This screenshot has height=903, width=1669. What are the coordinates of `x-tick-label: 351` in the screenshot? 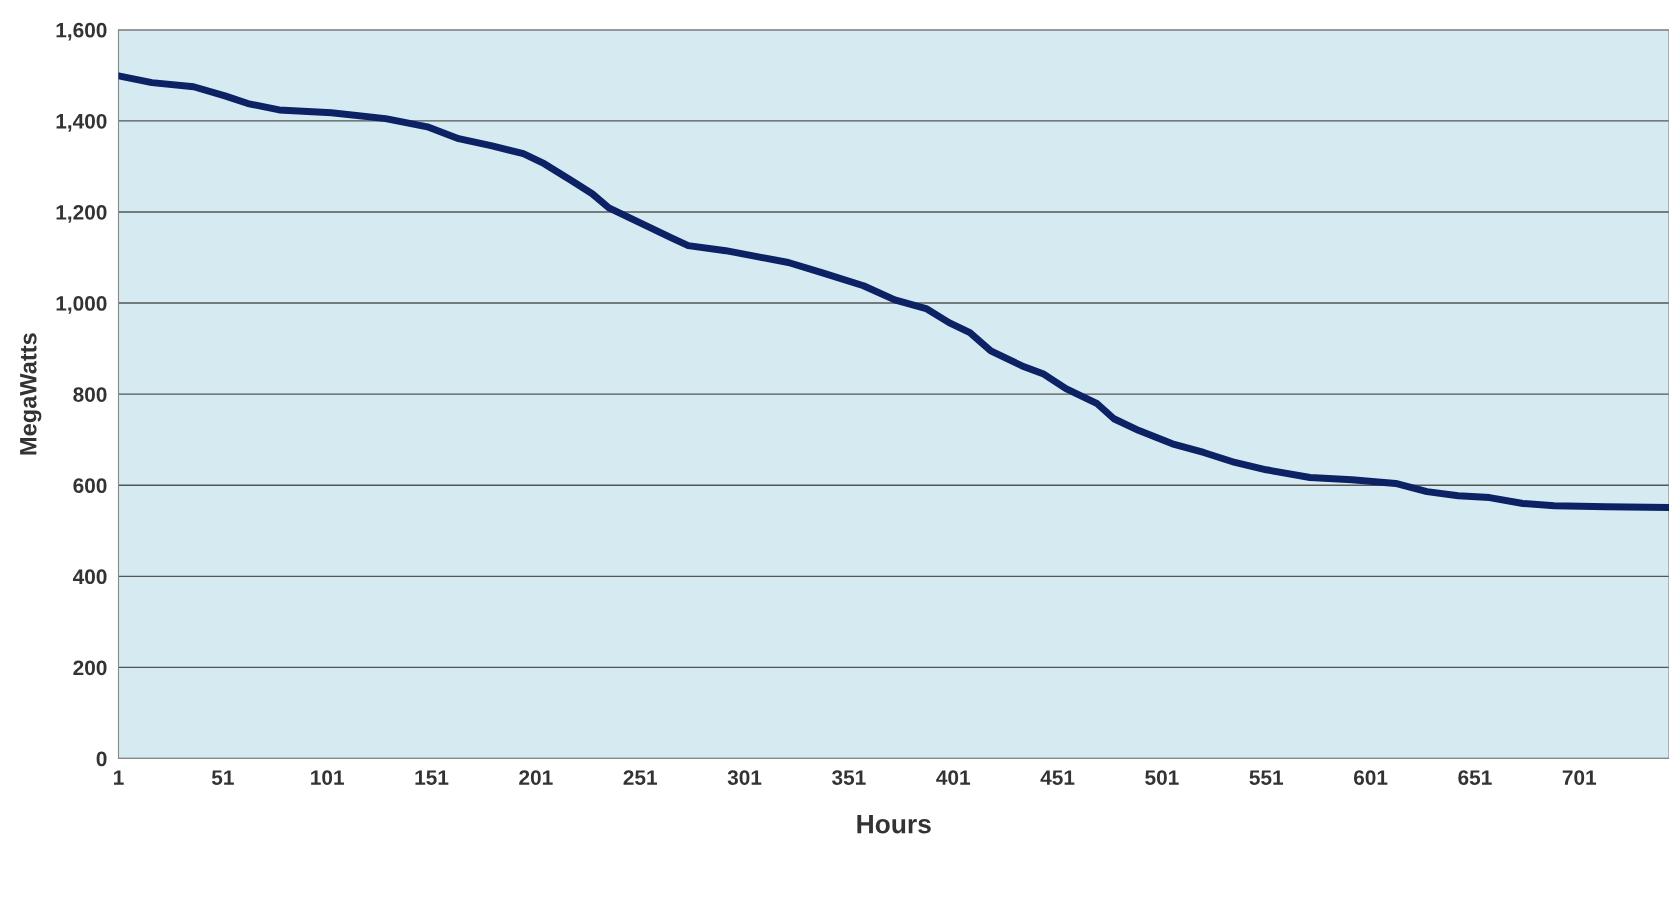 It's located at (848, 777).